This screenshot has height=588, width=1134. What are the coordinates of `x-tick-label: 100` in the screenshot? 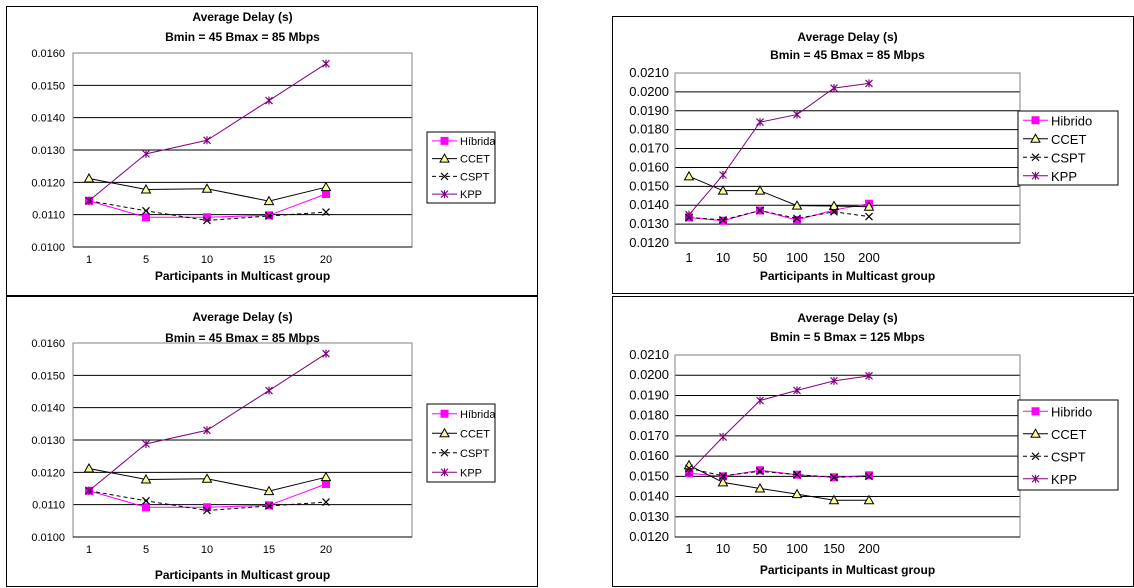 It's located at (797, 548).